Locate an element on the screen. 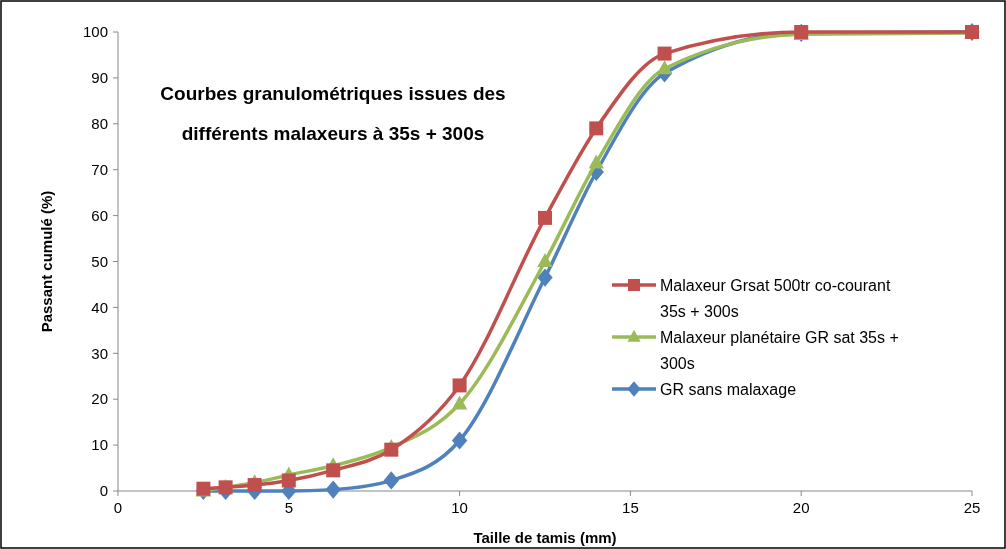  text: Courbes granulométriques issues des différents malaxeurs à 35s + 300s is located at coordinates (333, 113).